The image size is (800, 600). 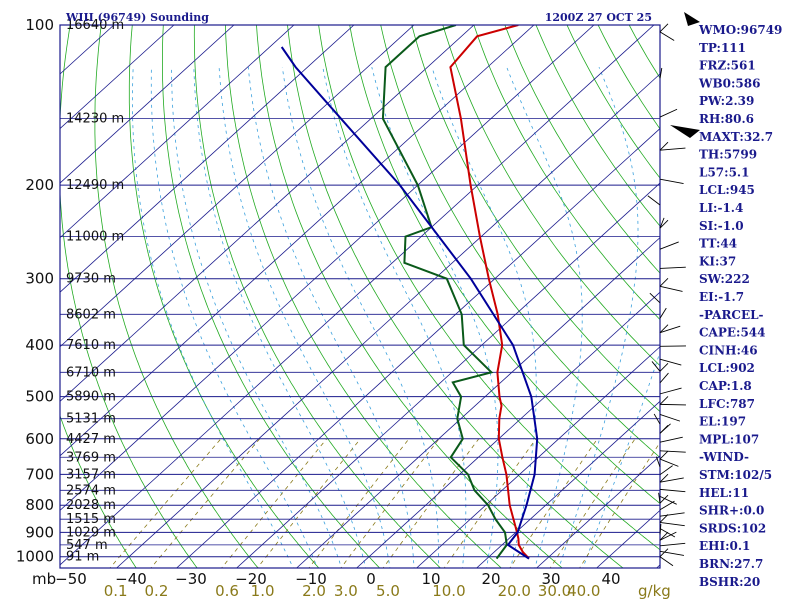 What do you see at coordinates (727, 404) in the screenshot?
I see `sounding-index: LFC:787` at bounding box center [727, 404].